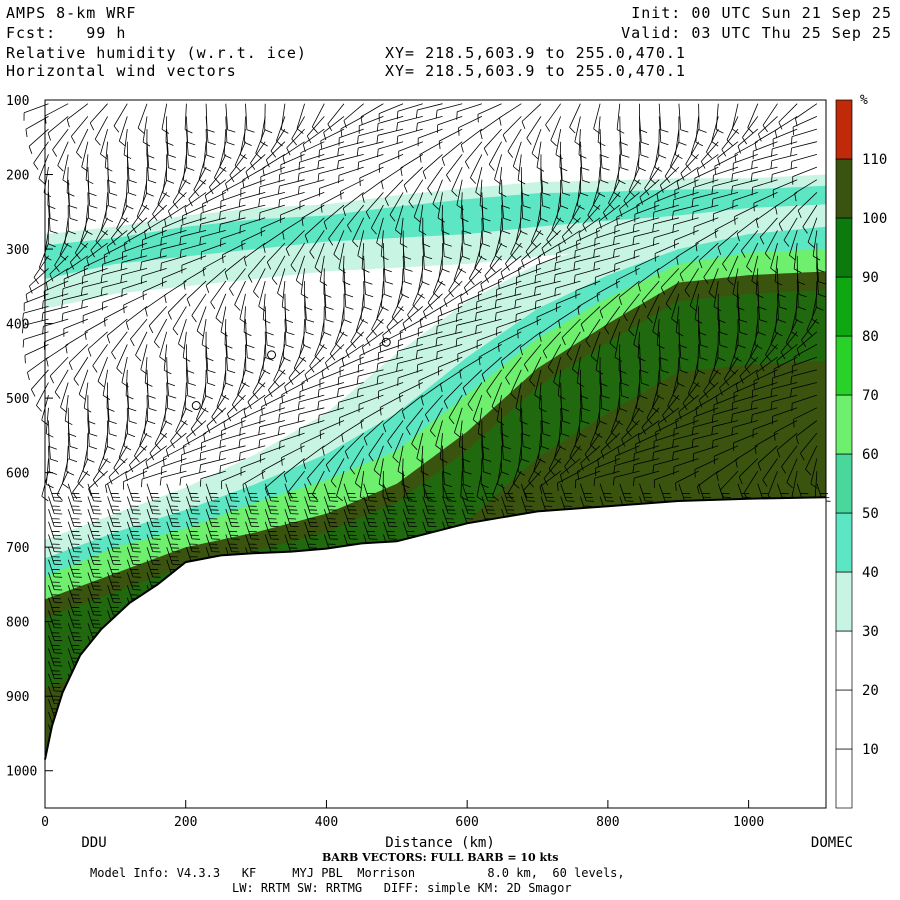  Describe the element at coordinates (17, 325) in the screenshot. I see `y-tick-label: 400` at that location.